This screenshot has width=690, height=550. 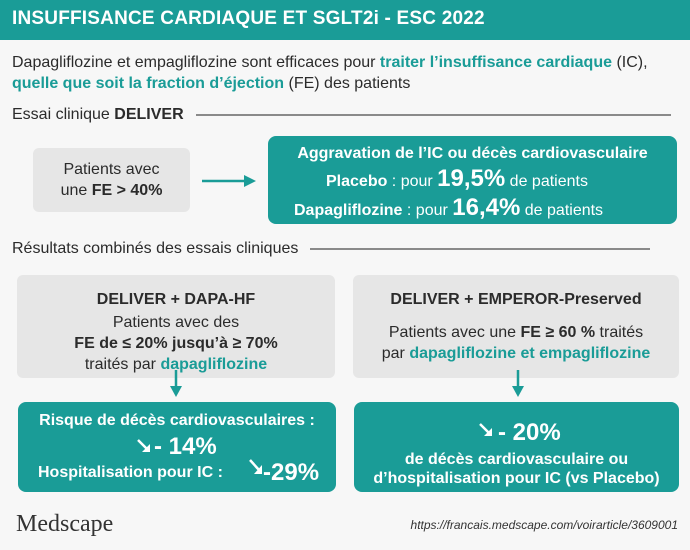 What do you see at coordinates (546, 181) in the screenshot?
I see `placebo-suffix: de patients` at bounding box center [546, 181].